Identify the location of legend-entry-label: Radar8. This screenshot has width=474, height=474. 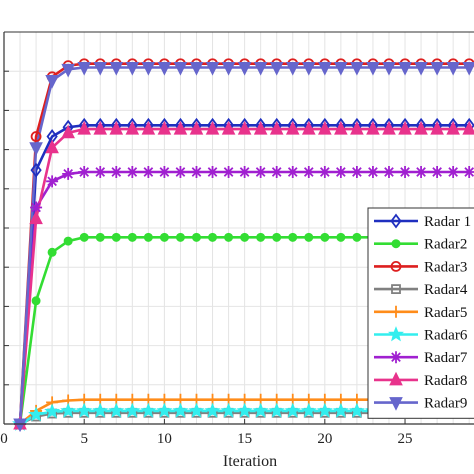
(445, 381).